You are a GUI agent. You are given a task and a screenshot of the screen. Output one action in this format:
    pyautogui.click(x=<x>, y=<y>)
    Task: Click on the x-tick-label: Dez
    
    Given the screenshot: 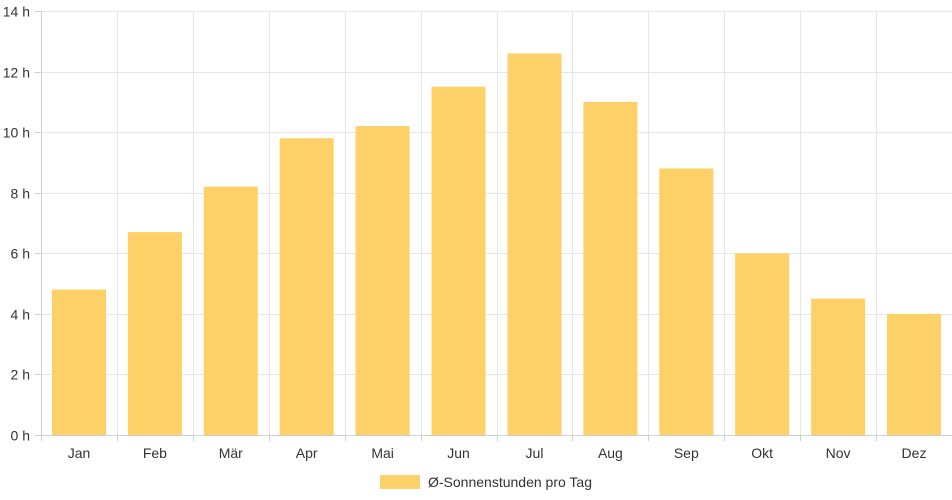 What is the action you would take?
    pyautogui.click(x=914, y=453)
    